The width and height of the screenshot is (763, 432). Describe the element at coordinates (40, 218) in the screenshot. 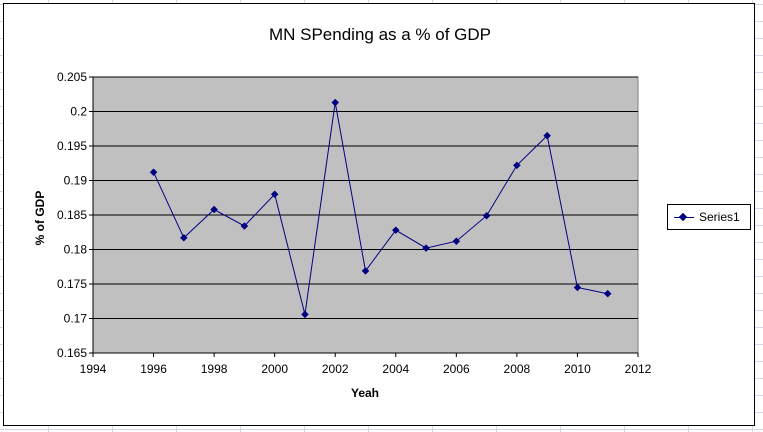

I see `y-axis-title: % of GDP` at that location.